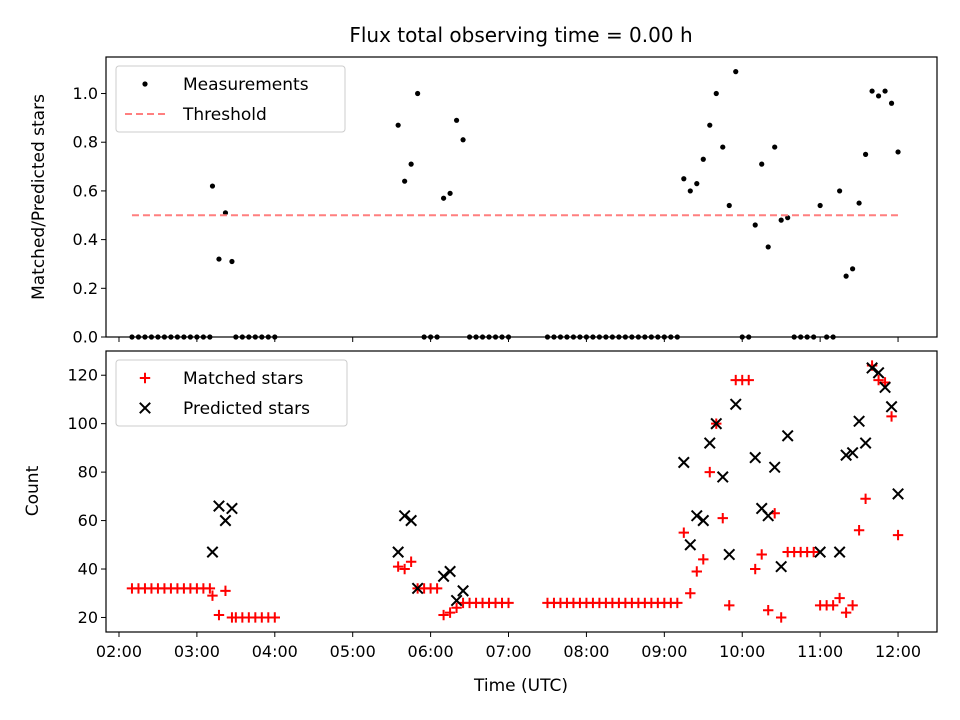  What do you see at coordinates (197, 651) in the screenshot?
I see `x-tick-label: 03:00` at bounding box center [197, 651].